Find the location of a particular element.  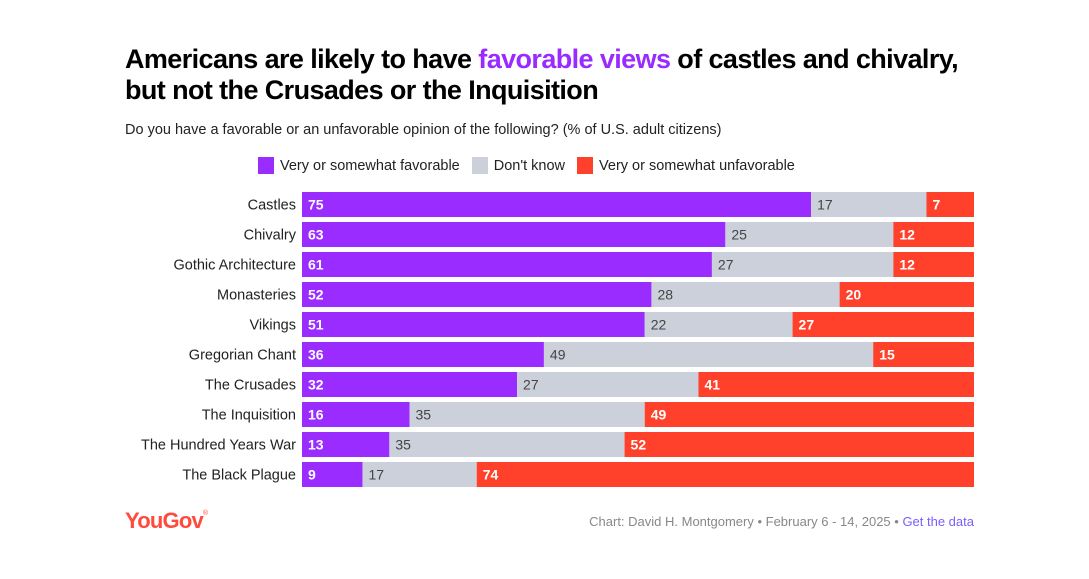

data-label: 28 is located at coordinates (665, 295).